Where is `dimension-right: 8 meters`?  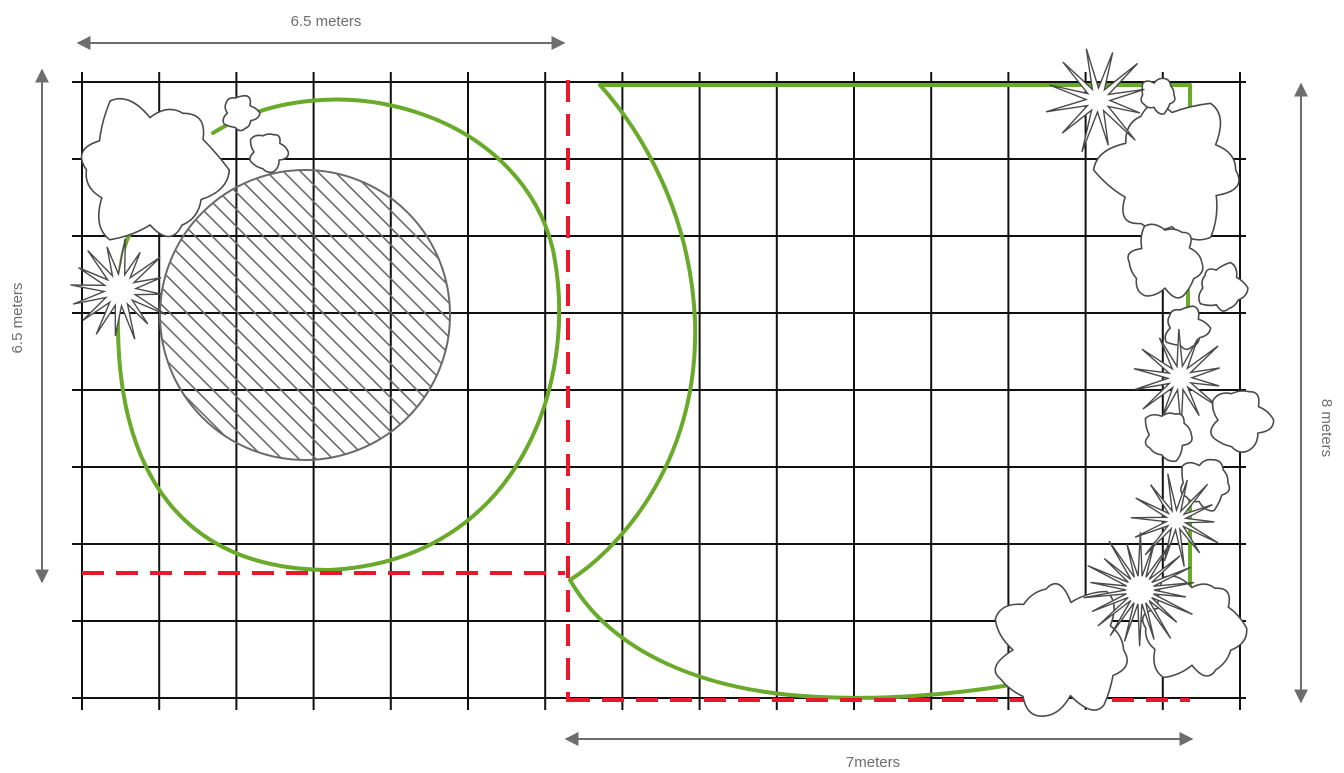 dimension-right: 8 meters is located at coordinates (1314, 393).